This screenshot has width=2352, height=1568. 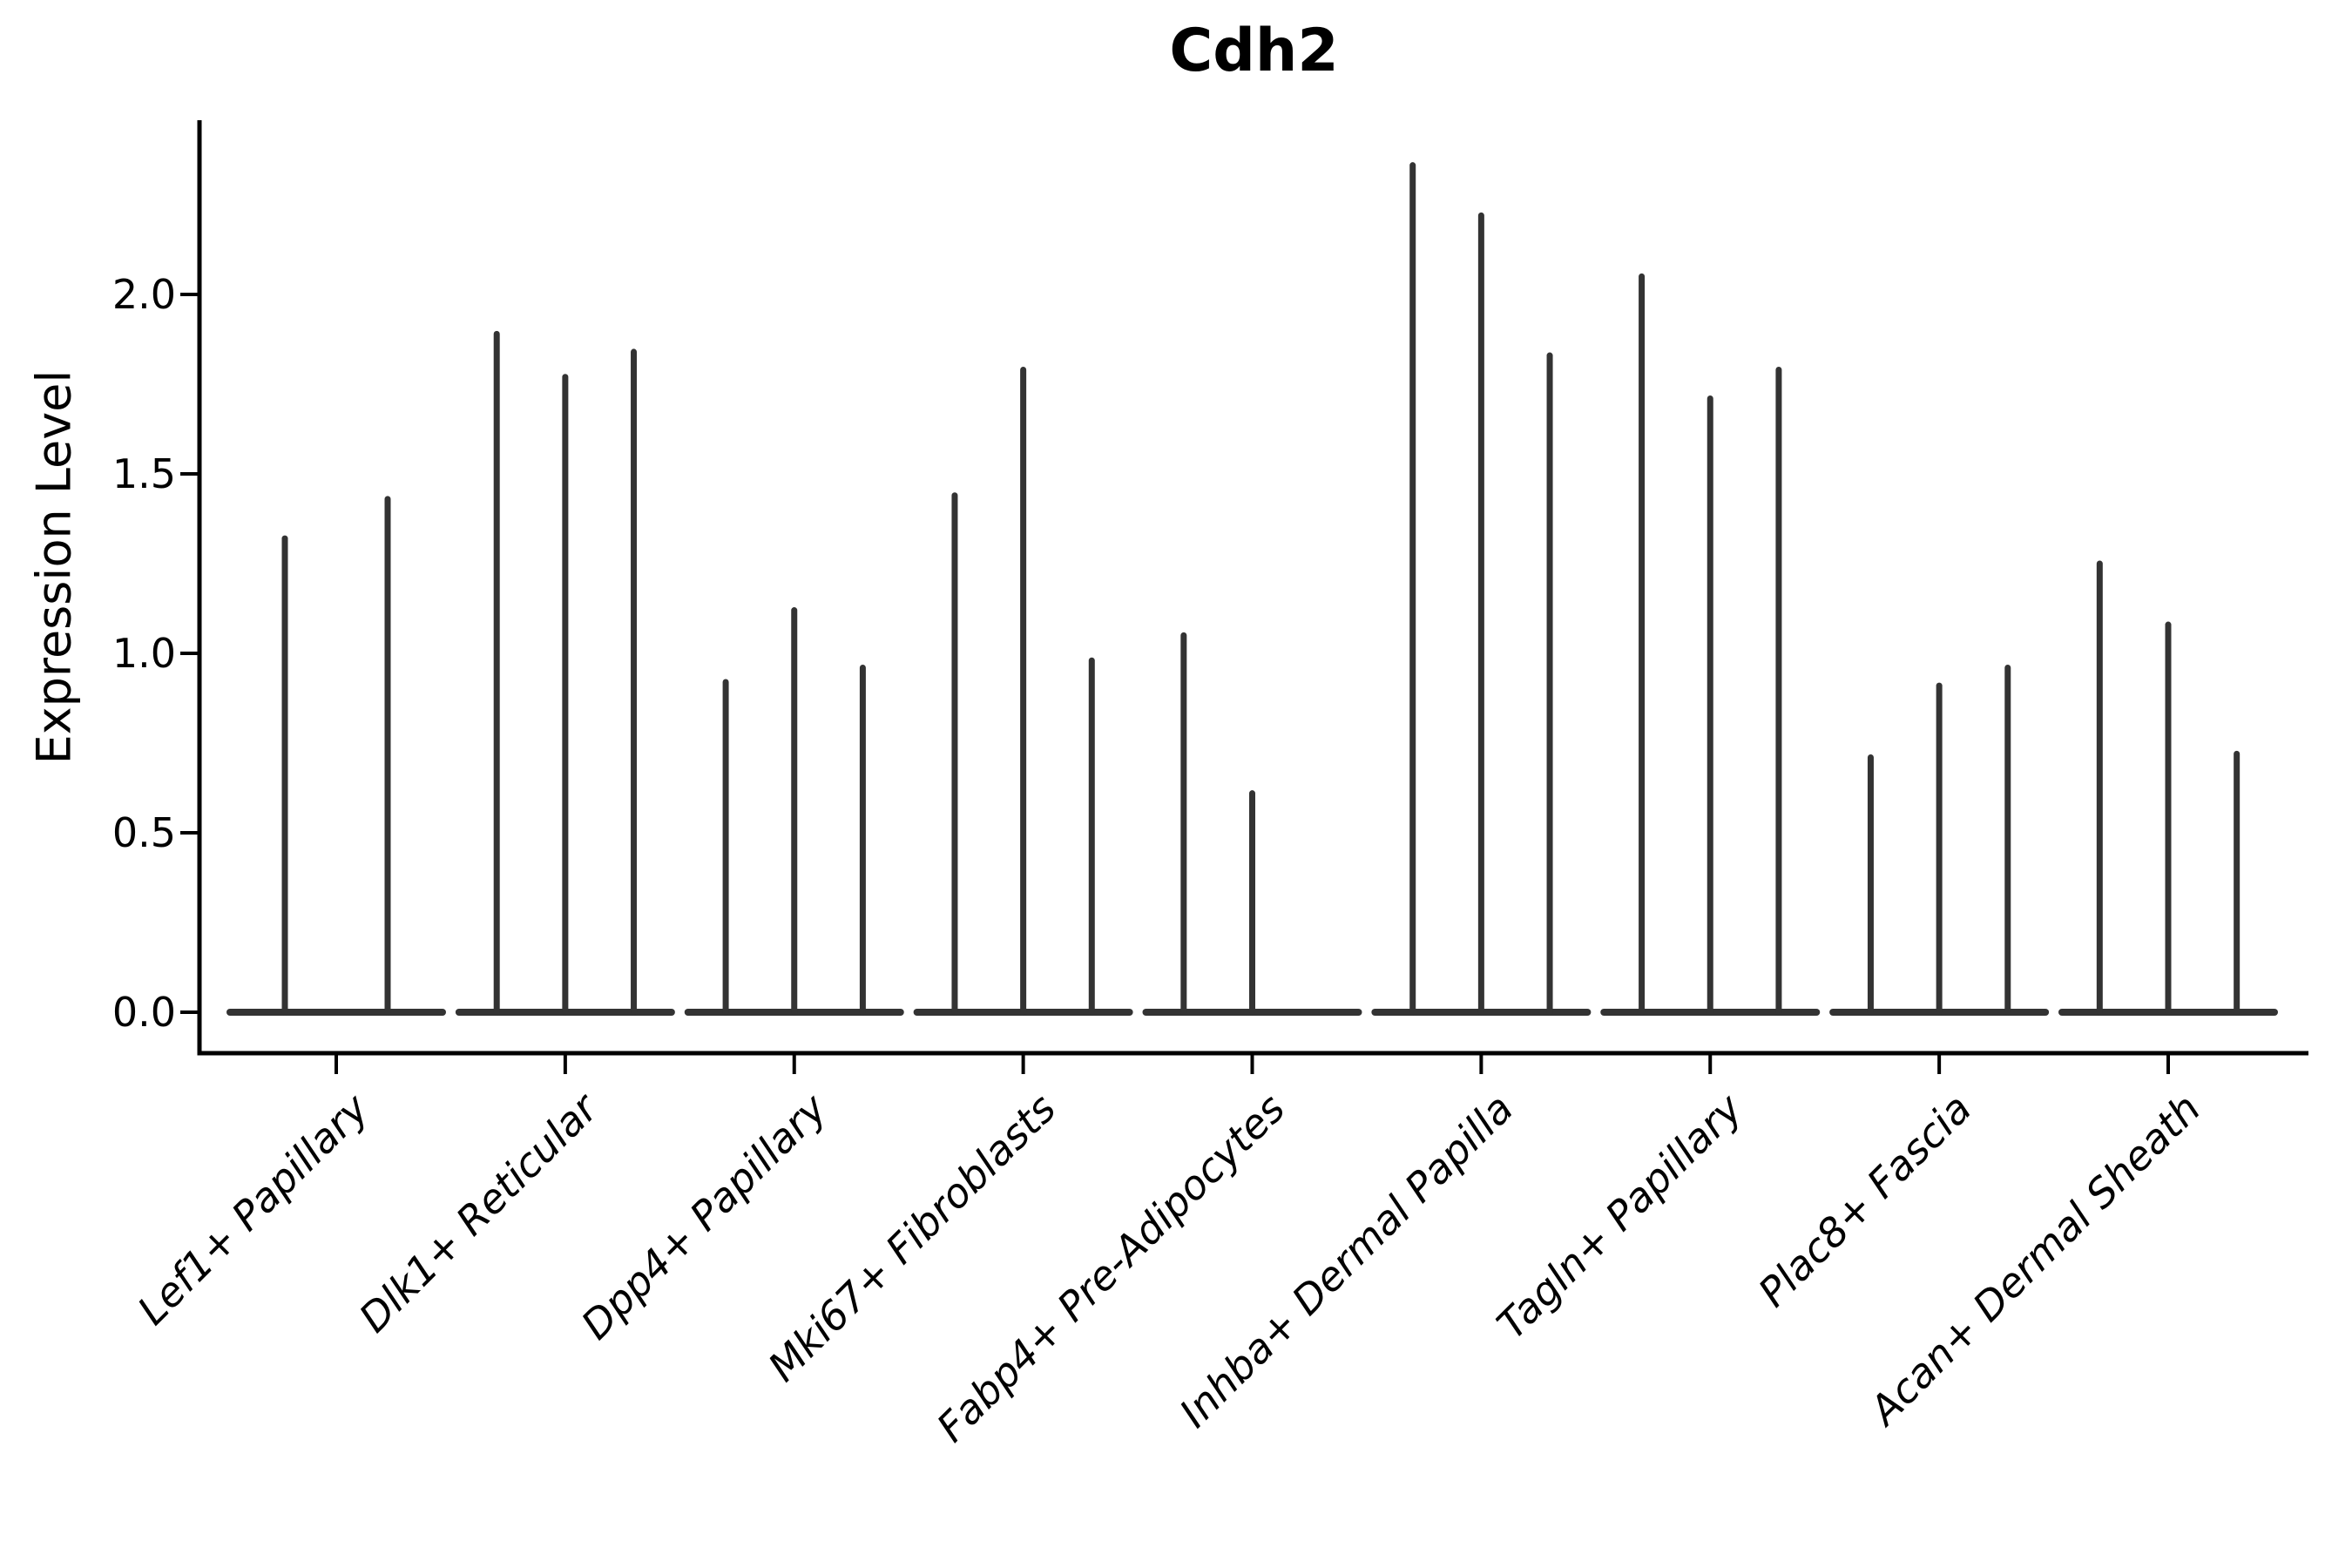 What do you see at coordinates (144, 653) in the screenshot?
I see `y-tick-label: 1.0` at bounding box center [144, 653].